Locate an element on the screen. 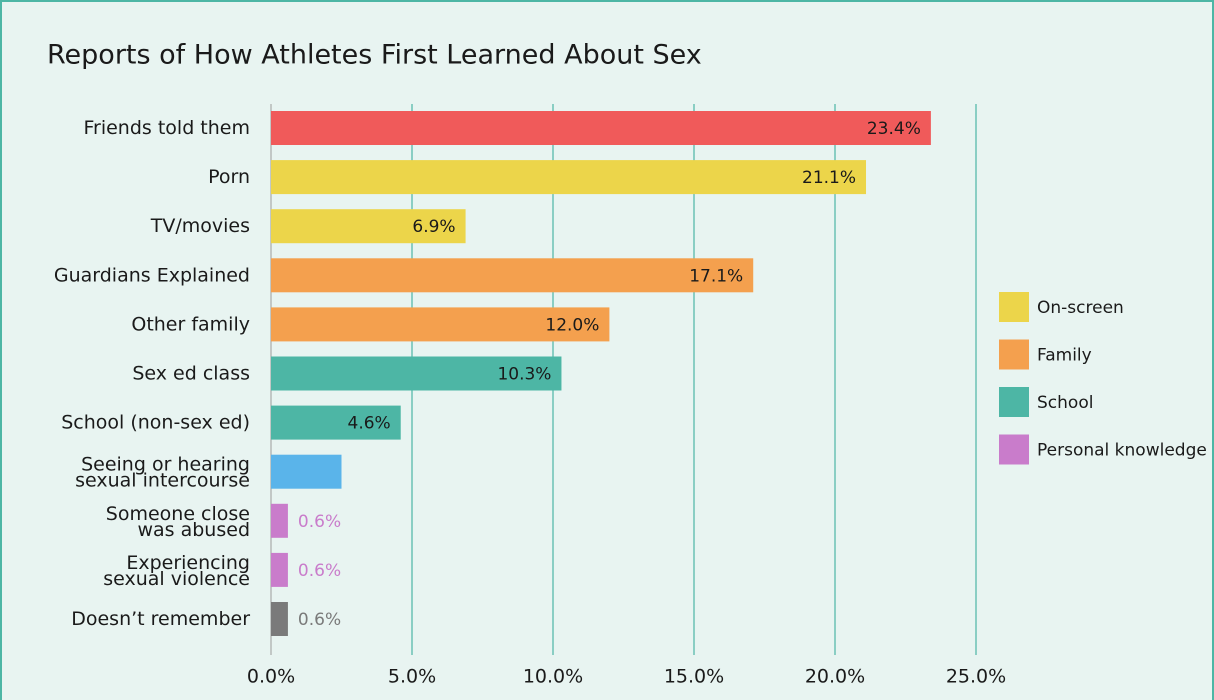 This screenshot has width=1214, height=700. y-tick-line: Doesn’t remember is located at coordinates (160, 619).